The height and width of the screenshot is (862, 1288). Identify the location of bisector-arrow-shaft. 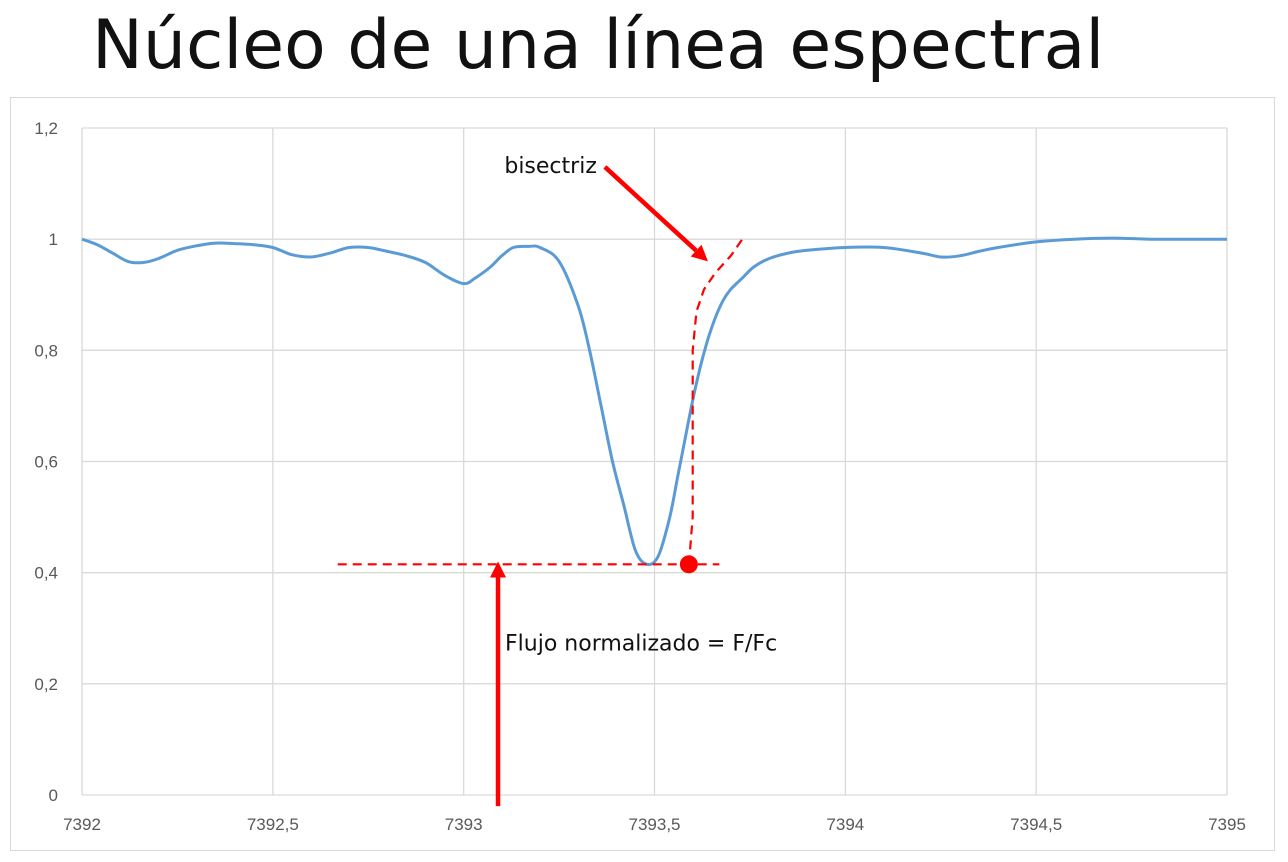
(650, 209).